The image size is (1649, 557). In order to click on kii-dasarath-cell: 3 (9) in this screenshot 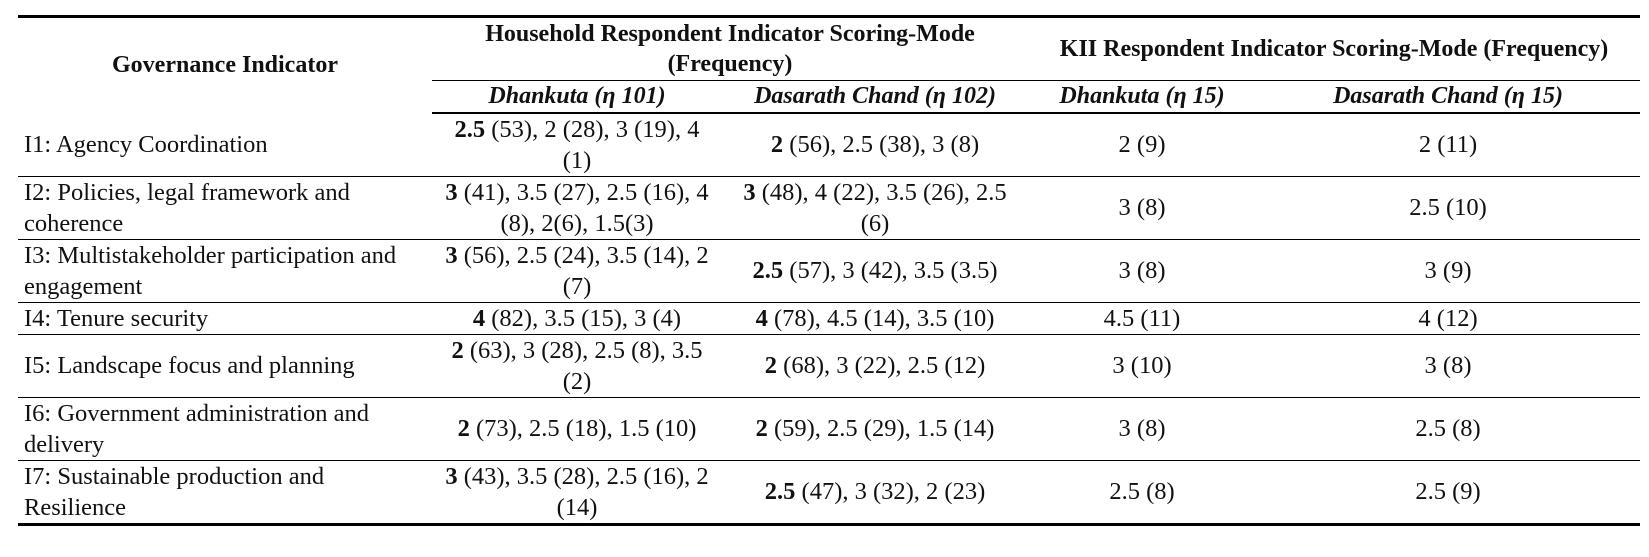, I will do `click(1448, 271)`.